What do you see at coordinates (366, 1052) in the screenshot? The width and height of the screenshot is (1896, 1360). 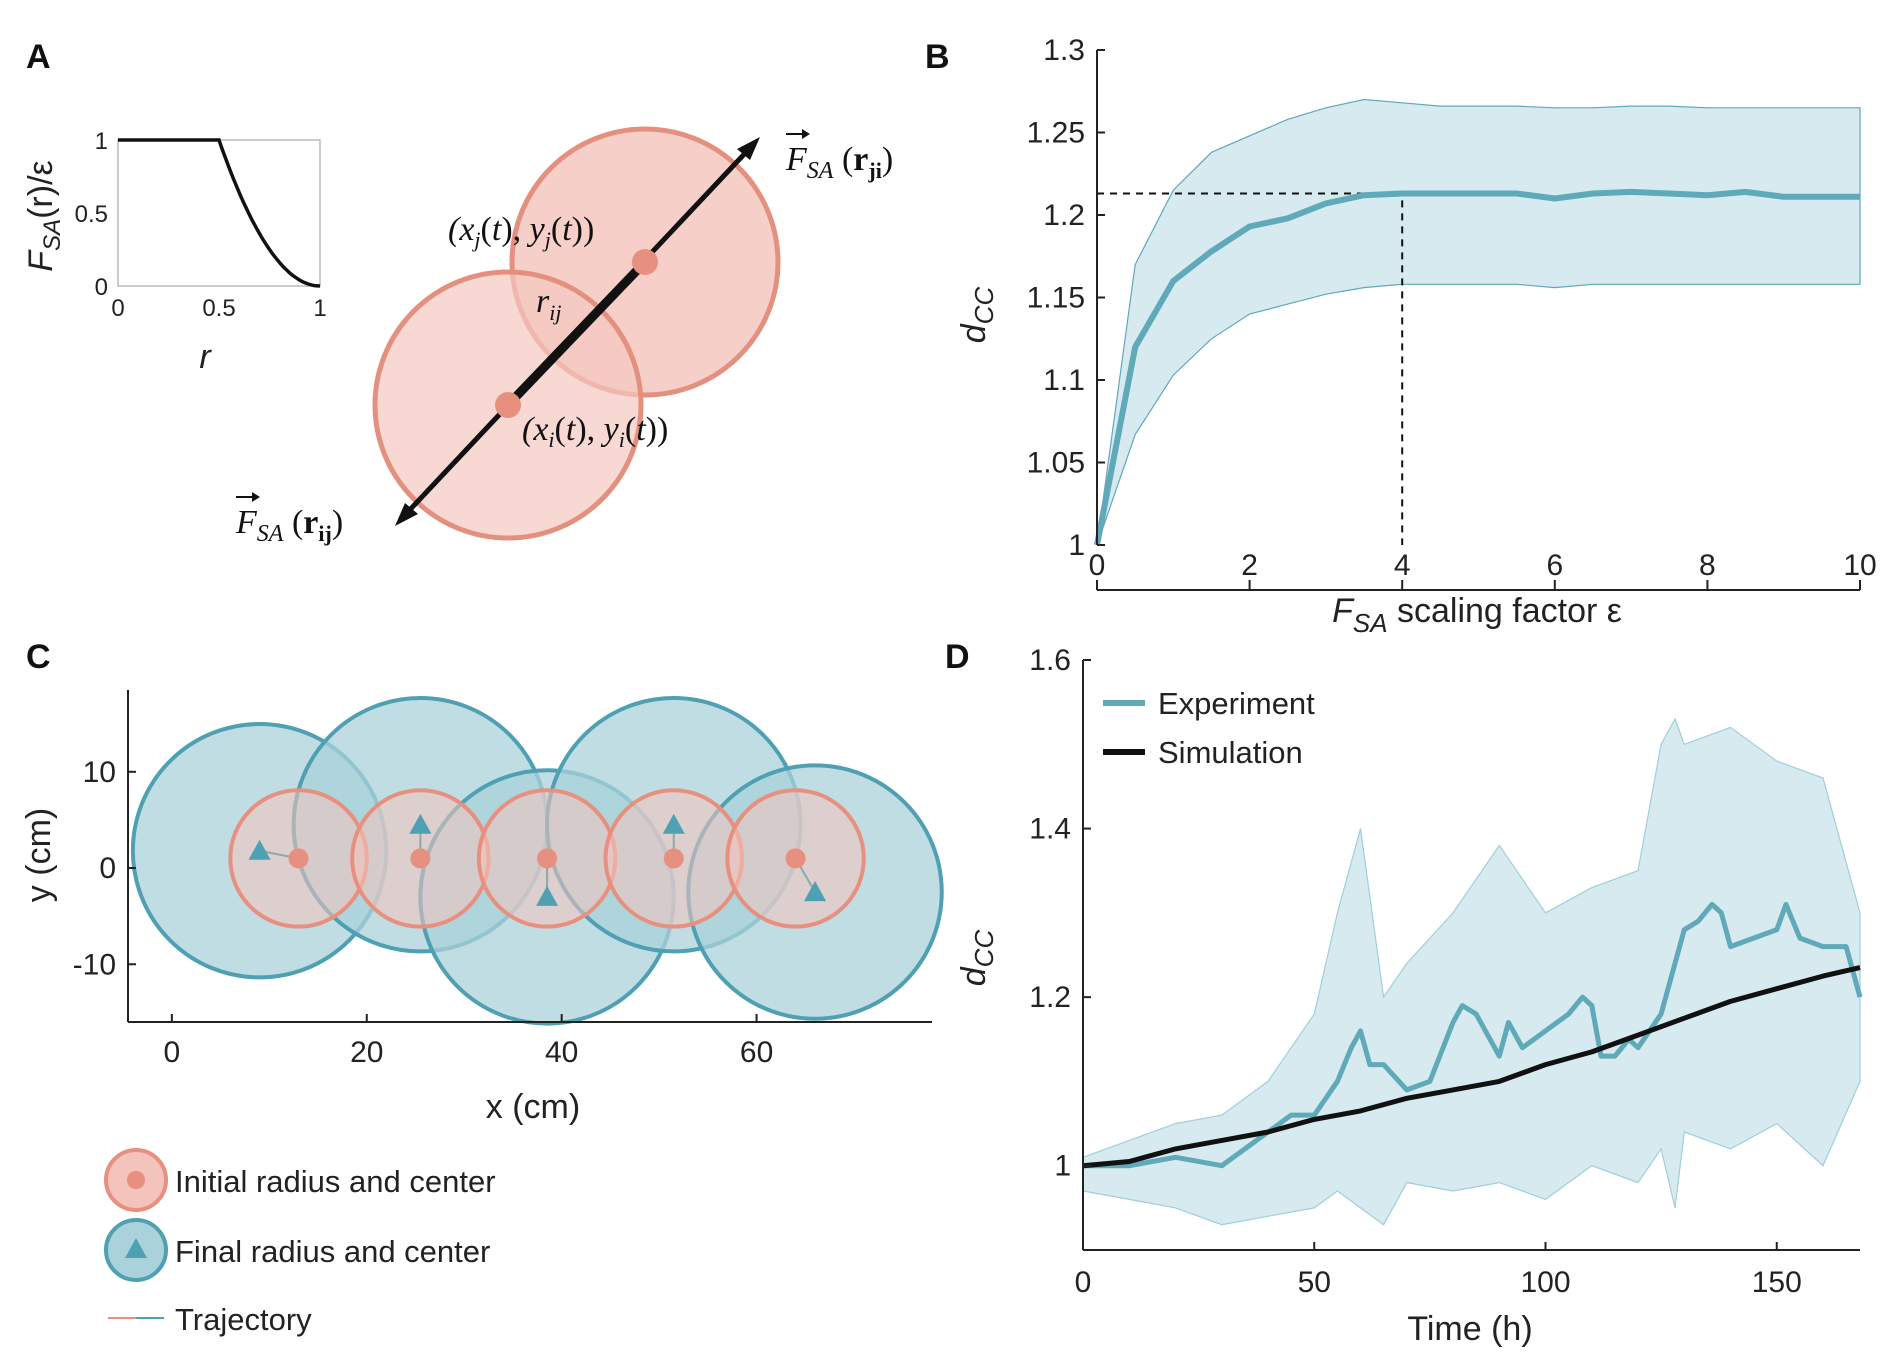 I see `c-xtick-label: 20` at bounding box center [366, 1052].